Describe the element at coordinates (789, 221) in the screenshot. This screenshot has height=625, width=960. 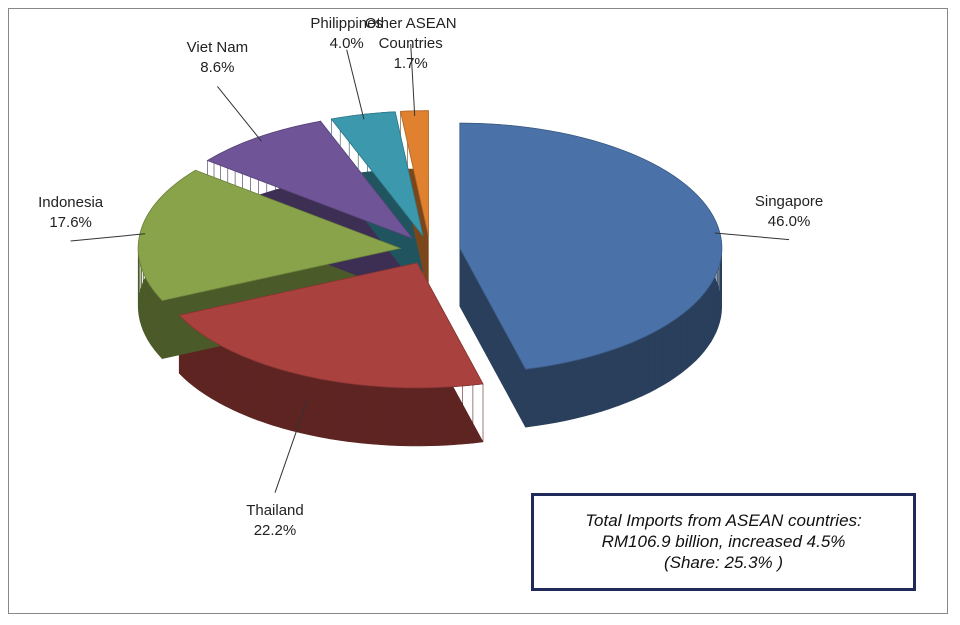
I see `value-label: 46.0%` at that location.